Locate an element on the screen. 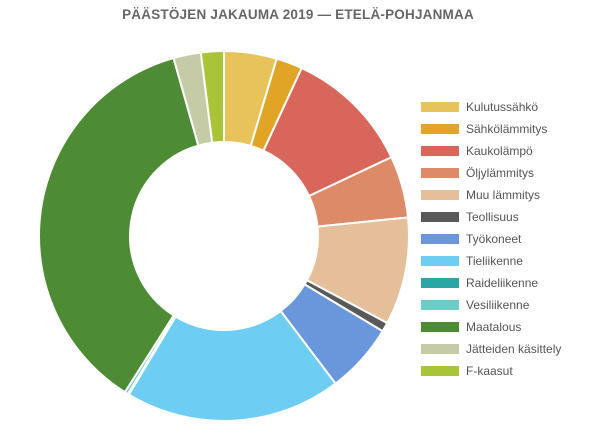 The height and width of the screenshot is (444, 596). legend-item-vesiliikenne: Vesiliikenne is located at coordinates (491, 305).